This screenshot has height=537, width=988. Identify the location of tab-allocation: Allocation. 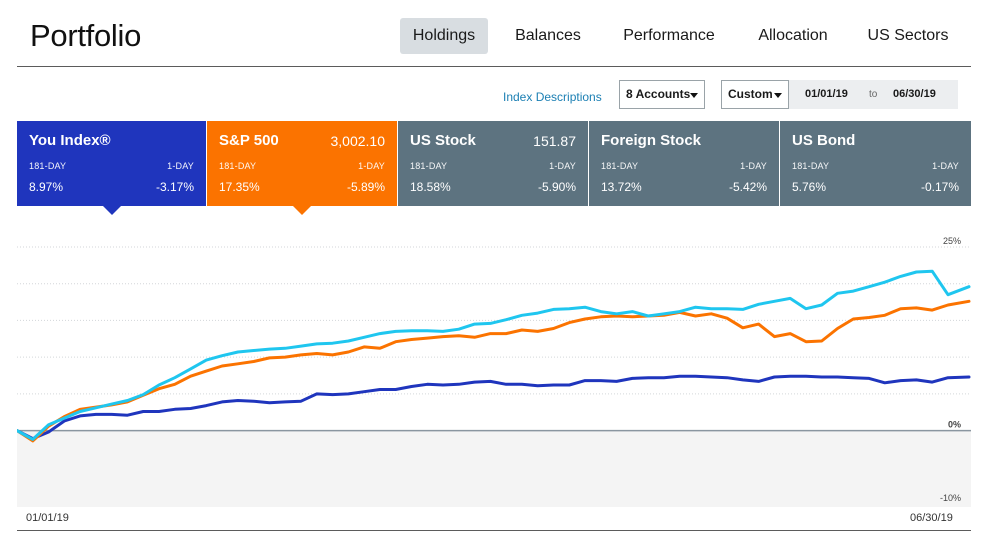
(793, 35).